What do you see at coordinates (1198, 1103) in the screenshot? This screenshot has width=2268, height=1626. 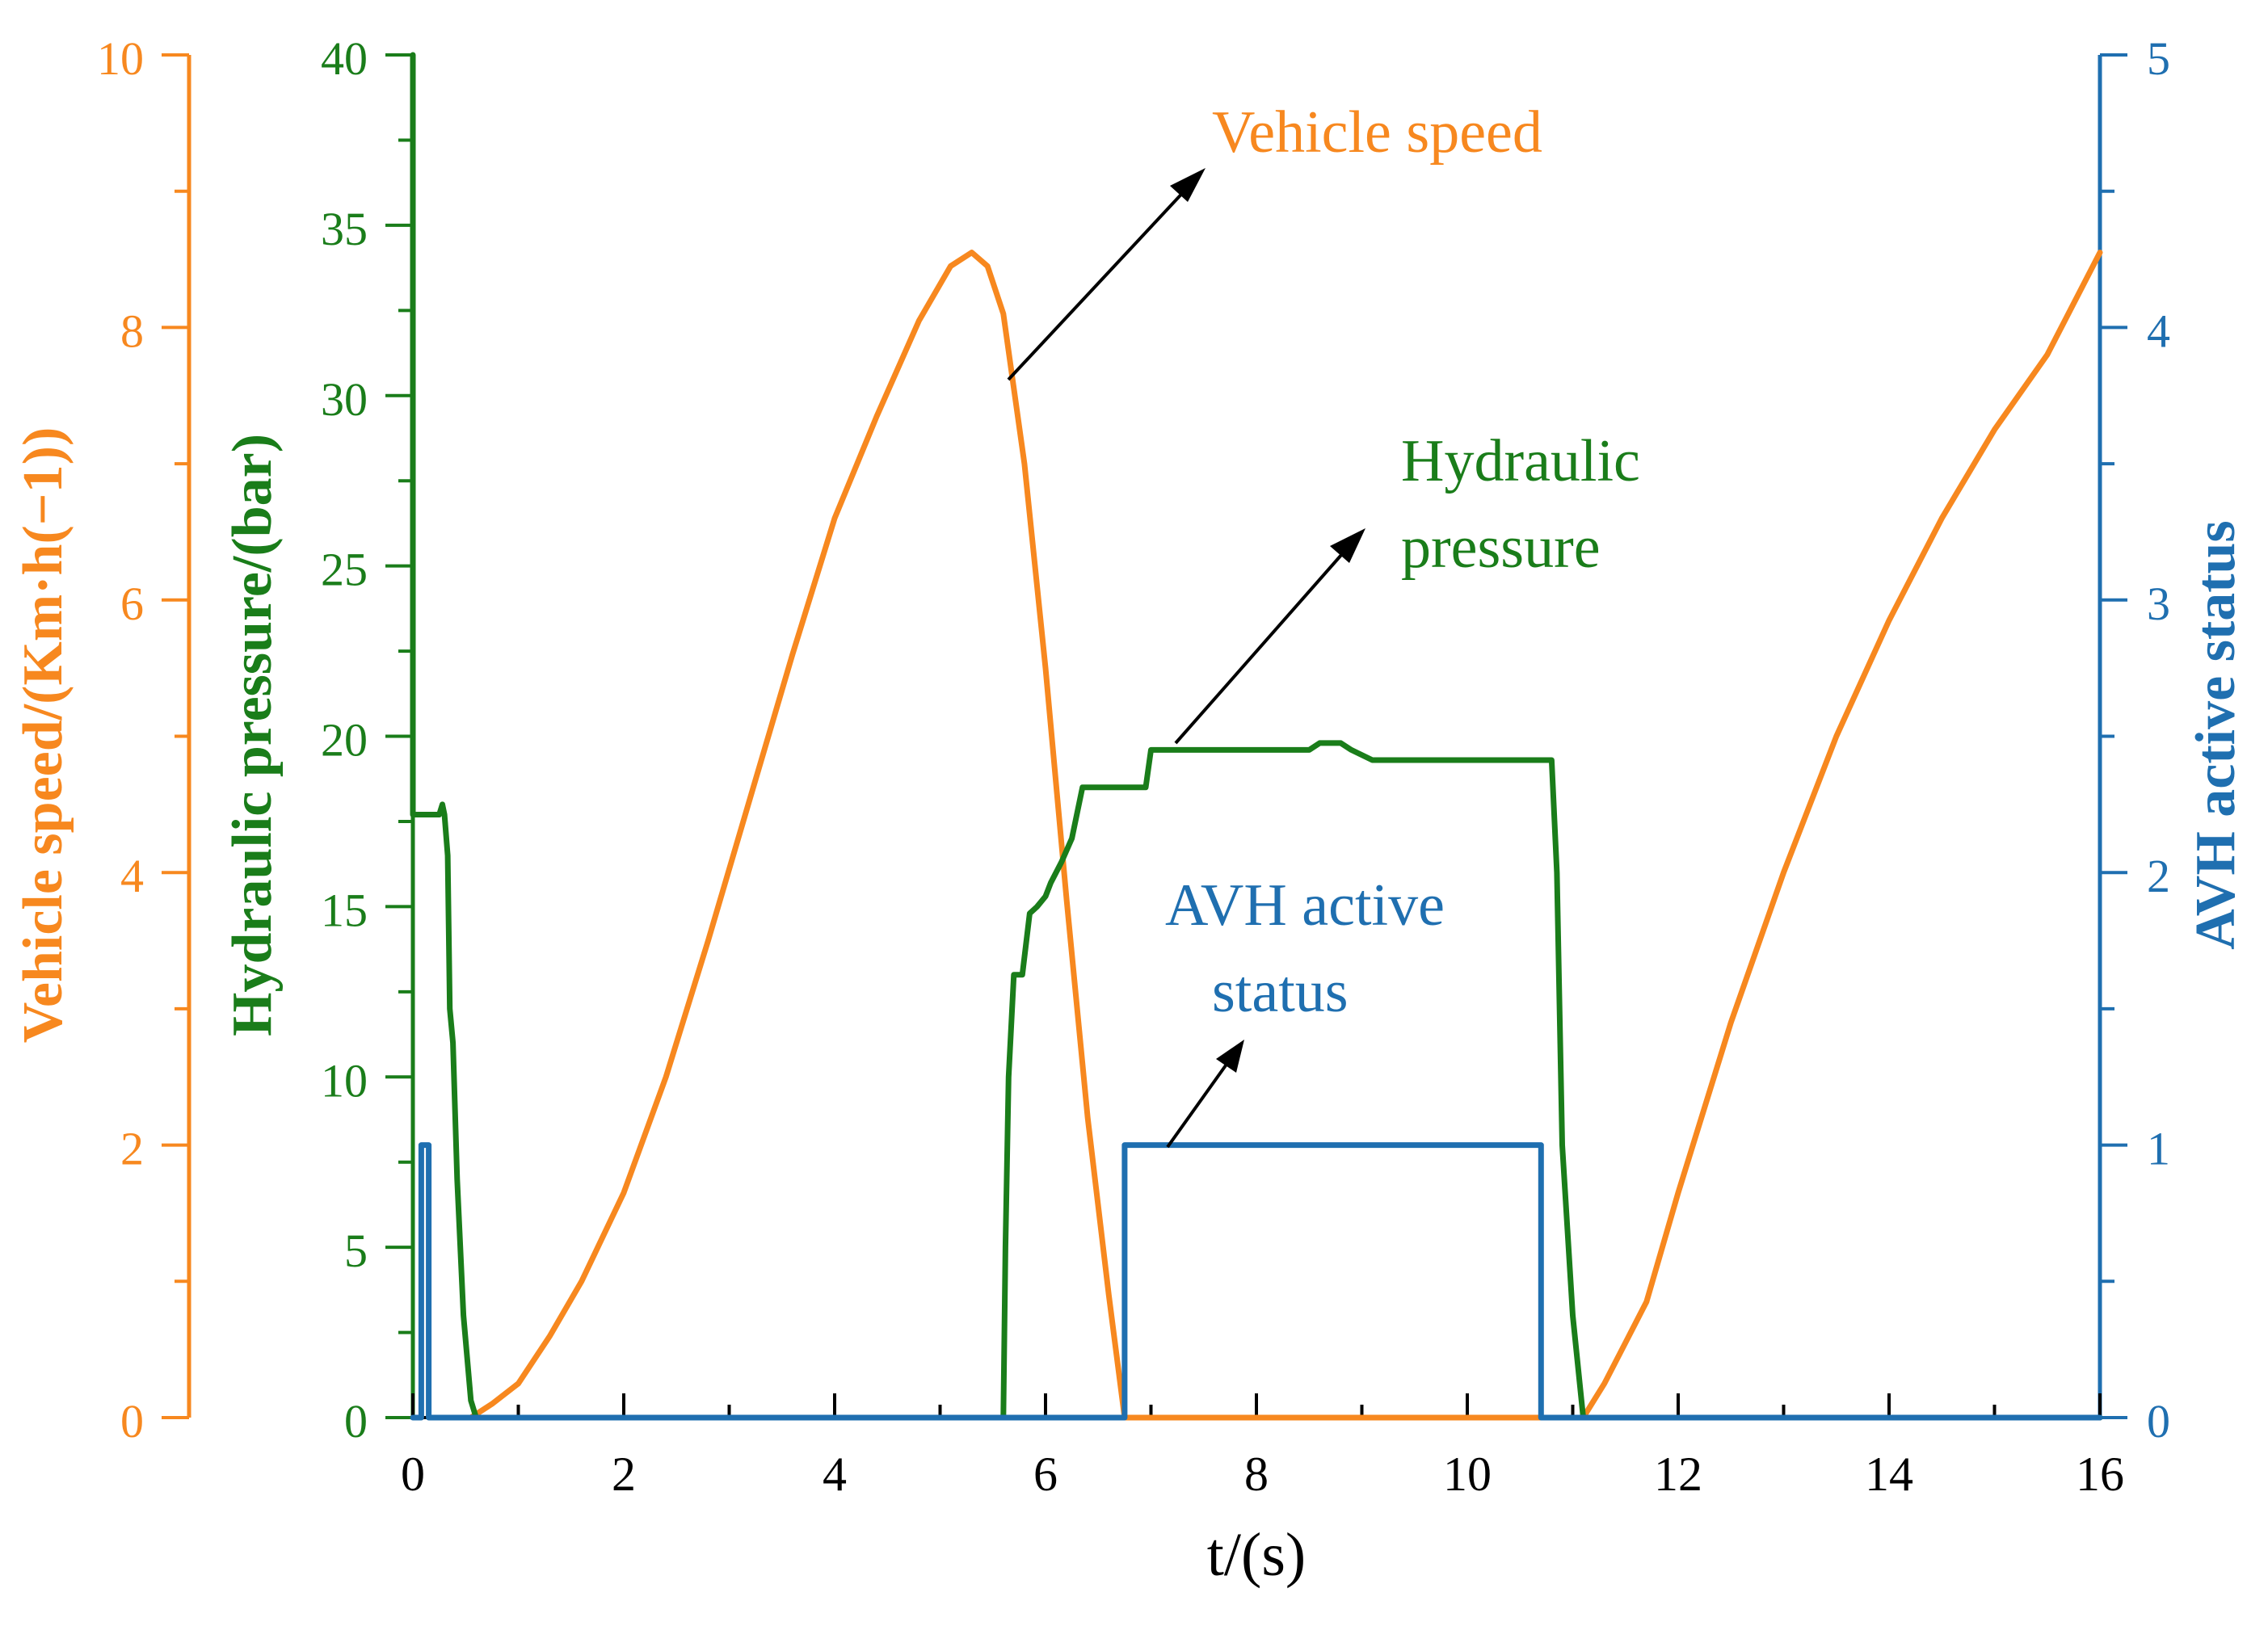 I see `avh-arrow-line` at bounding box center [1198, 1103].